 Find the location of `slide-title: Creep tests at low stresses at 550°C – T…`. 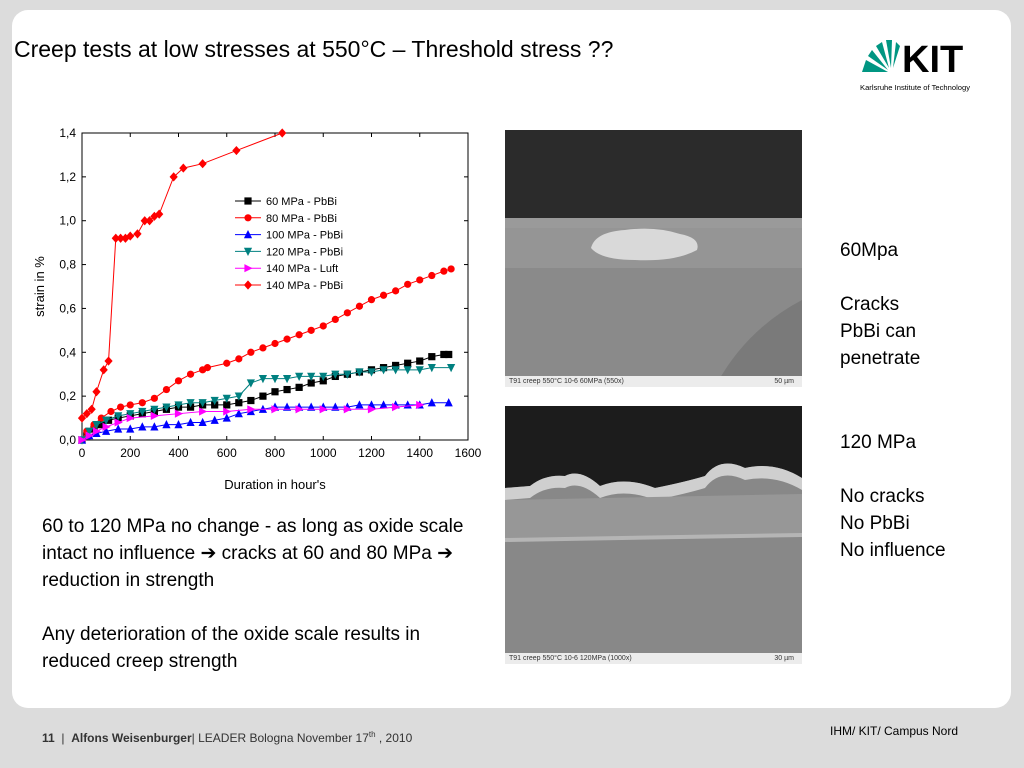

slide-title: Creep tests at low stresses at 550°C – T… is located at coordinates (314, 49).